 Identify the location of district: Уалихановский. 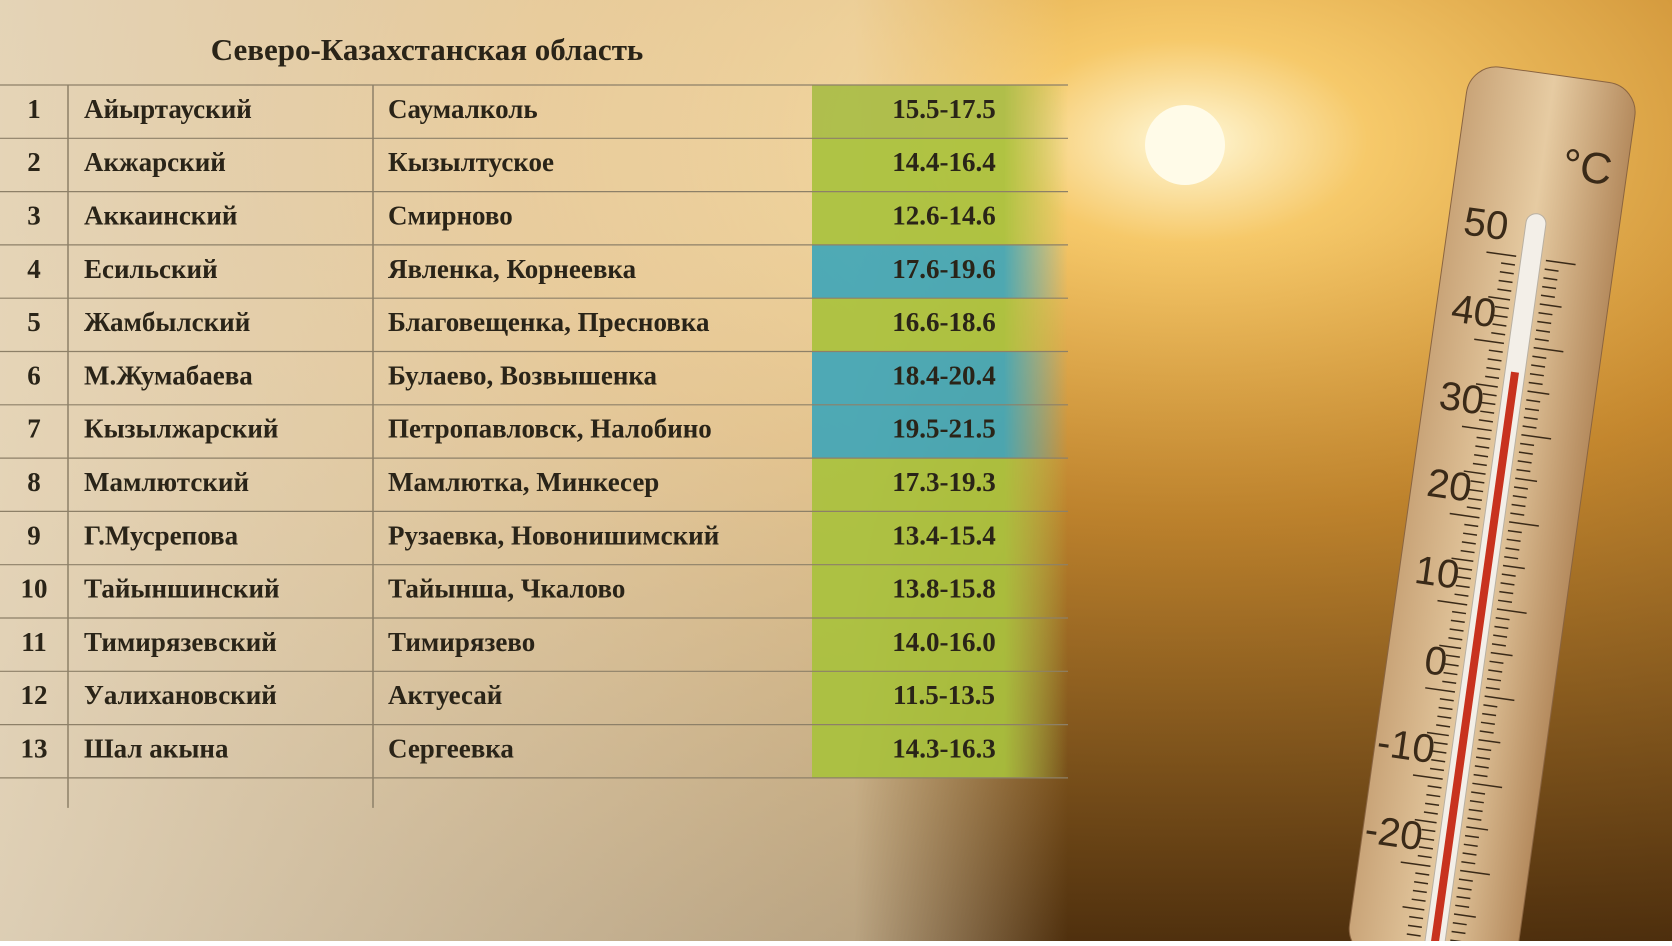
(180, 695).